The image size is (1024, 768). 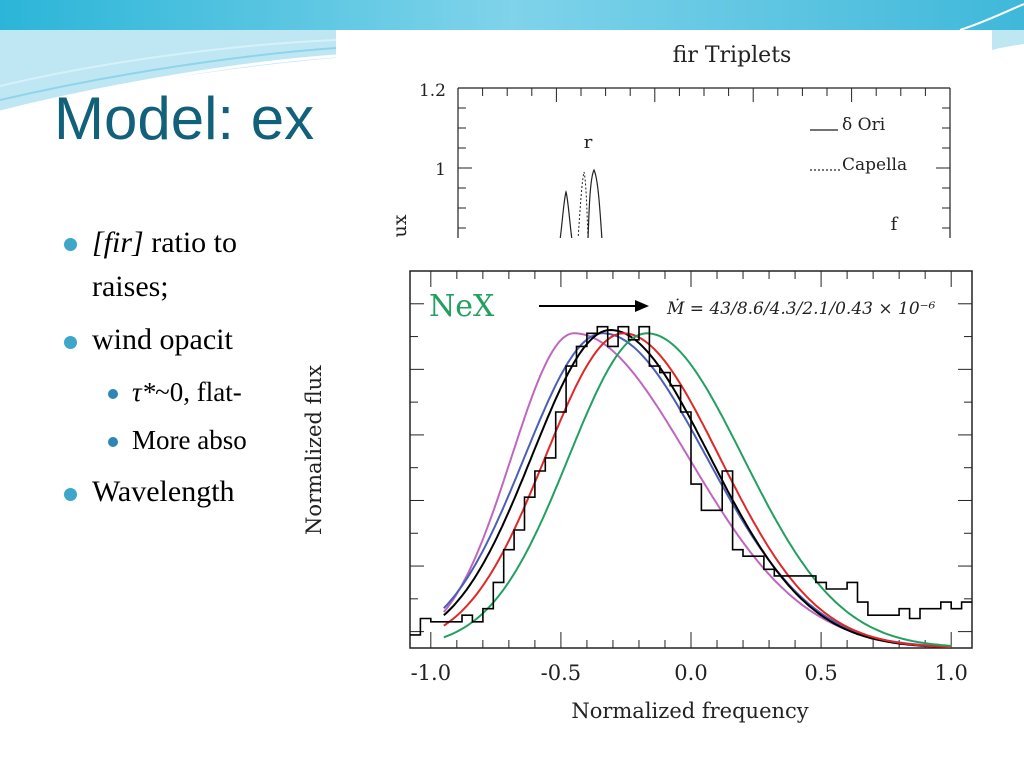 What do you see at coordinates (642, 306) in the screenshot?
I see `arrow-head-icon` at bounding box center [642, 306].